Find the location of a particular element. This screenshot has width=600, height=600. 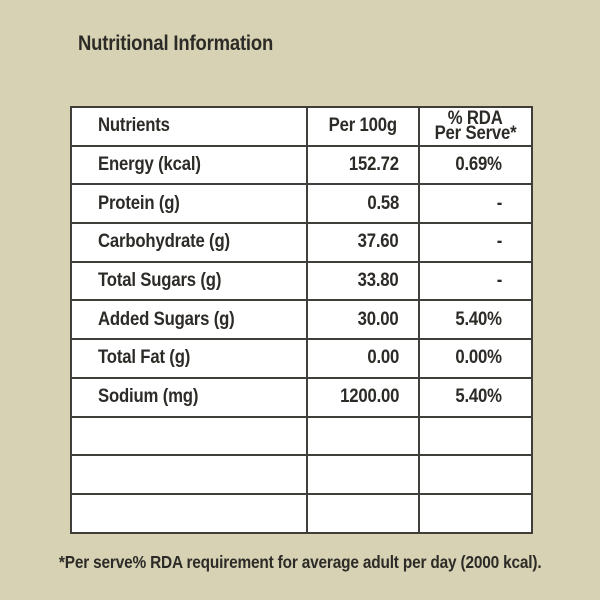

cell-per-100g: 152.72 is located at coordinates (363, 165).